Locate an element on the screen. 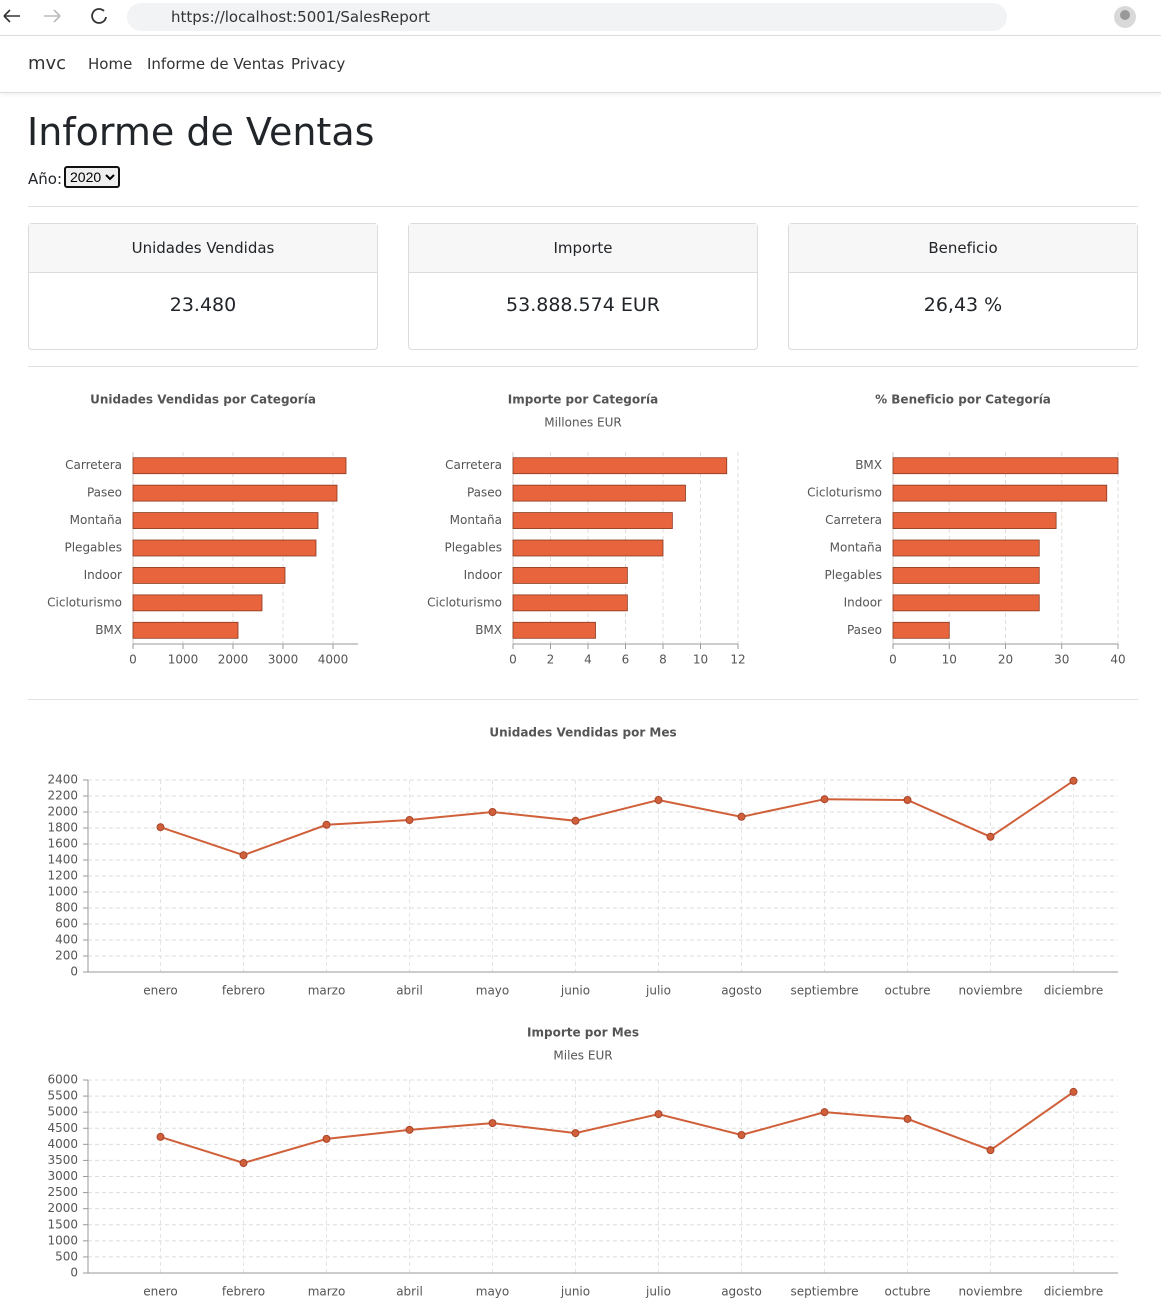 The width and height of the screenshot is (1161, 1305). brand: mvc is located at coordinates (47, 63).